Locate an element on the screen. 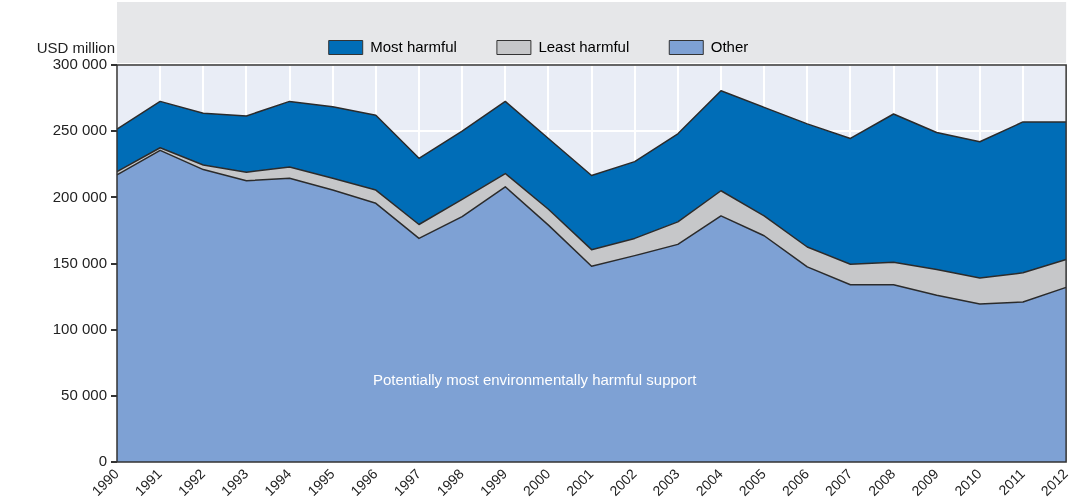 This screenshot has width=1082, height=504. legend-label: Other is located at coordinates (729, 46).